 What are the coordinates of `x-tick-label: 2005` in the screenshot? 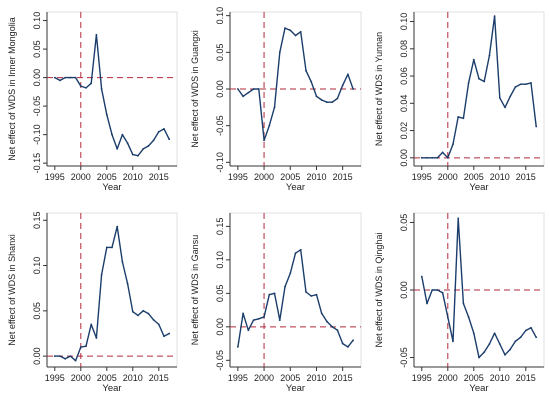 It's located at (290, 177).